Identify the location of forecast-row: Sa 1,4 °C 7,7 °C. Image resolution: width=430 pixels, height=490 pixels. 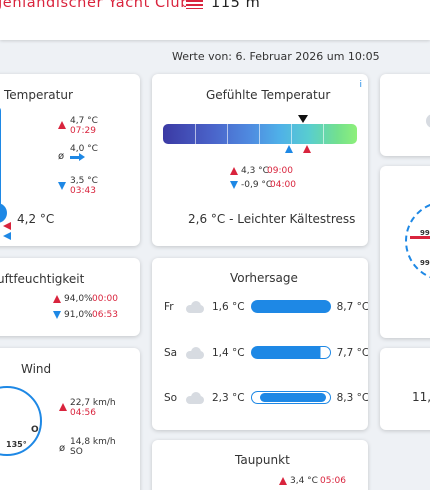
(266, 352).